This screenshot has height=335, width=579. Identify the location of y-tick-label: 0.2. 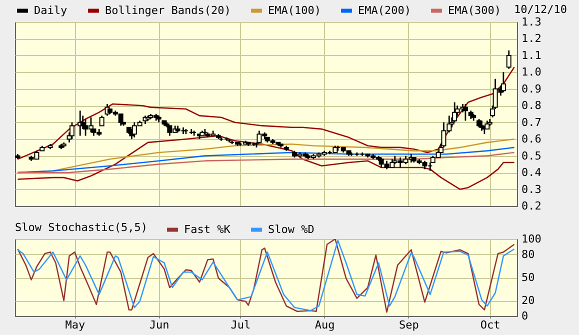
(532, 206).